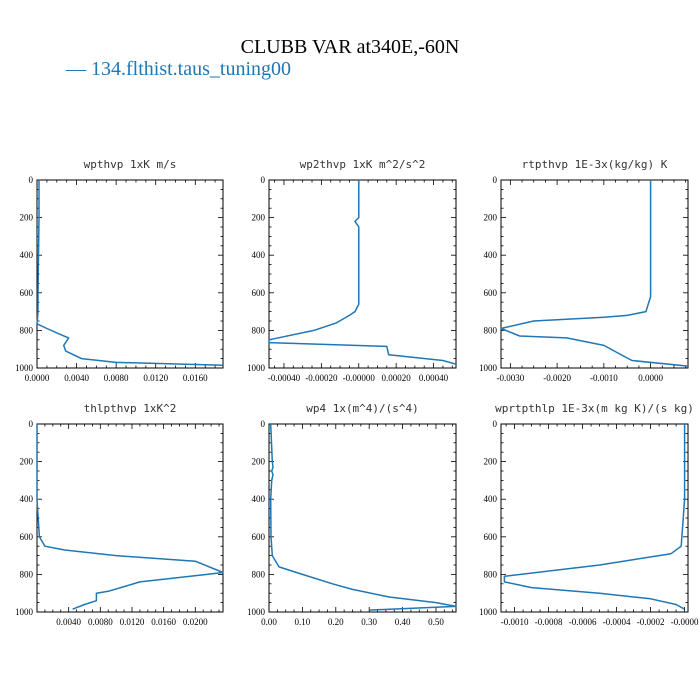  Describe the element at coordinates (359, 378) in the screenshot. I see `x-tick-label: -0.00000` at that location.